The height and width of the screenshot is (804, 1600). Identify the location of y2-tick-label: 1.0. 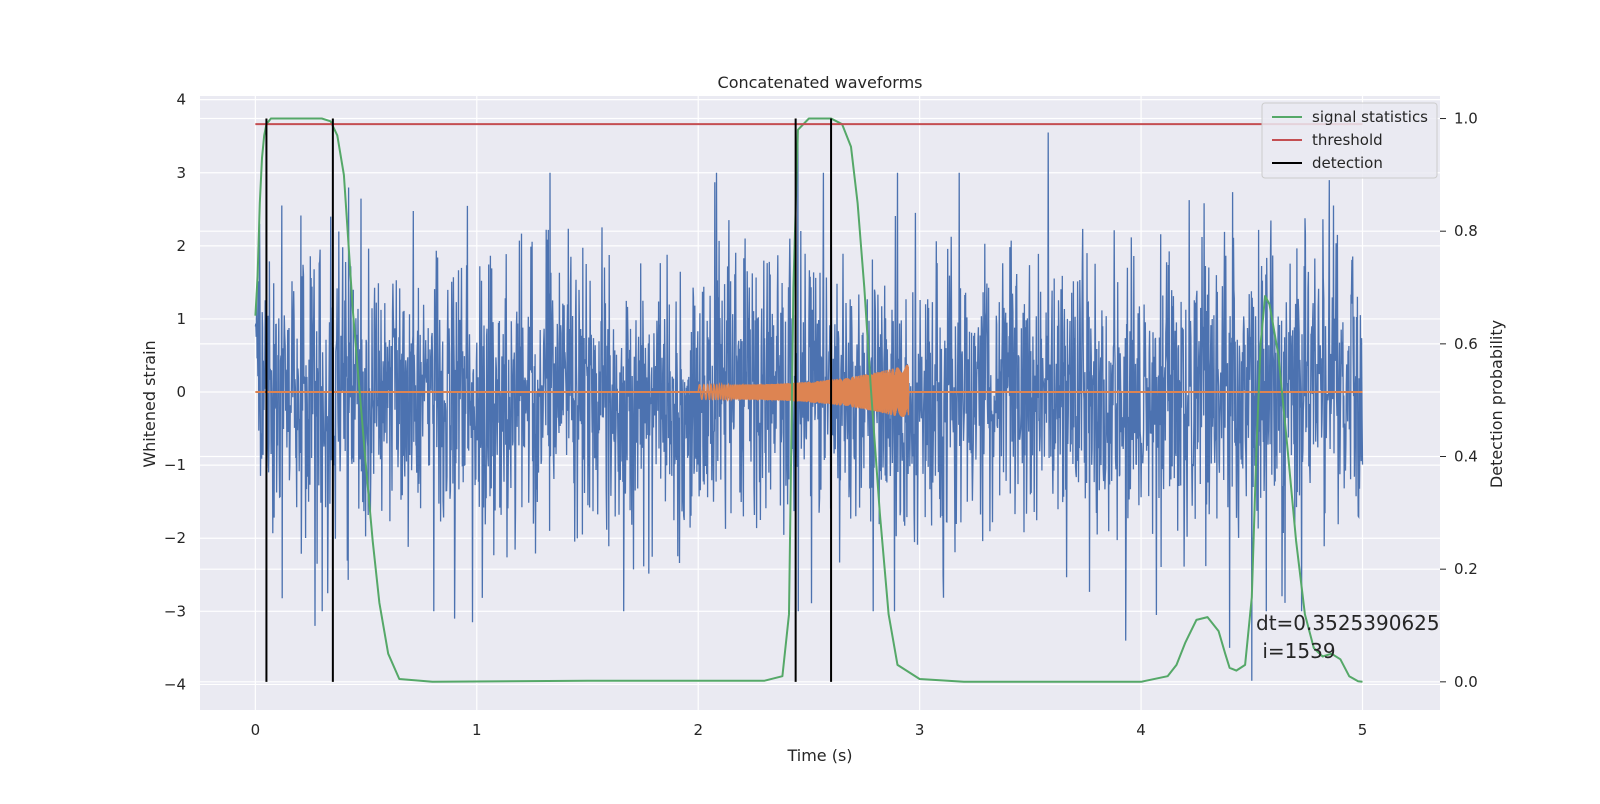
(1466, 119).